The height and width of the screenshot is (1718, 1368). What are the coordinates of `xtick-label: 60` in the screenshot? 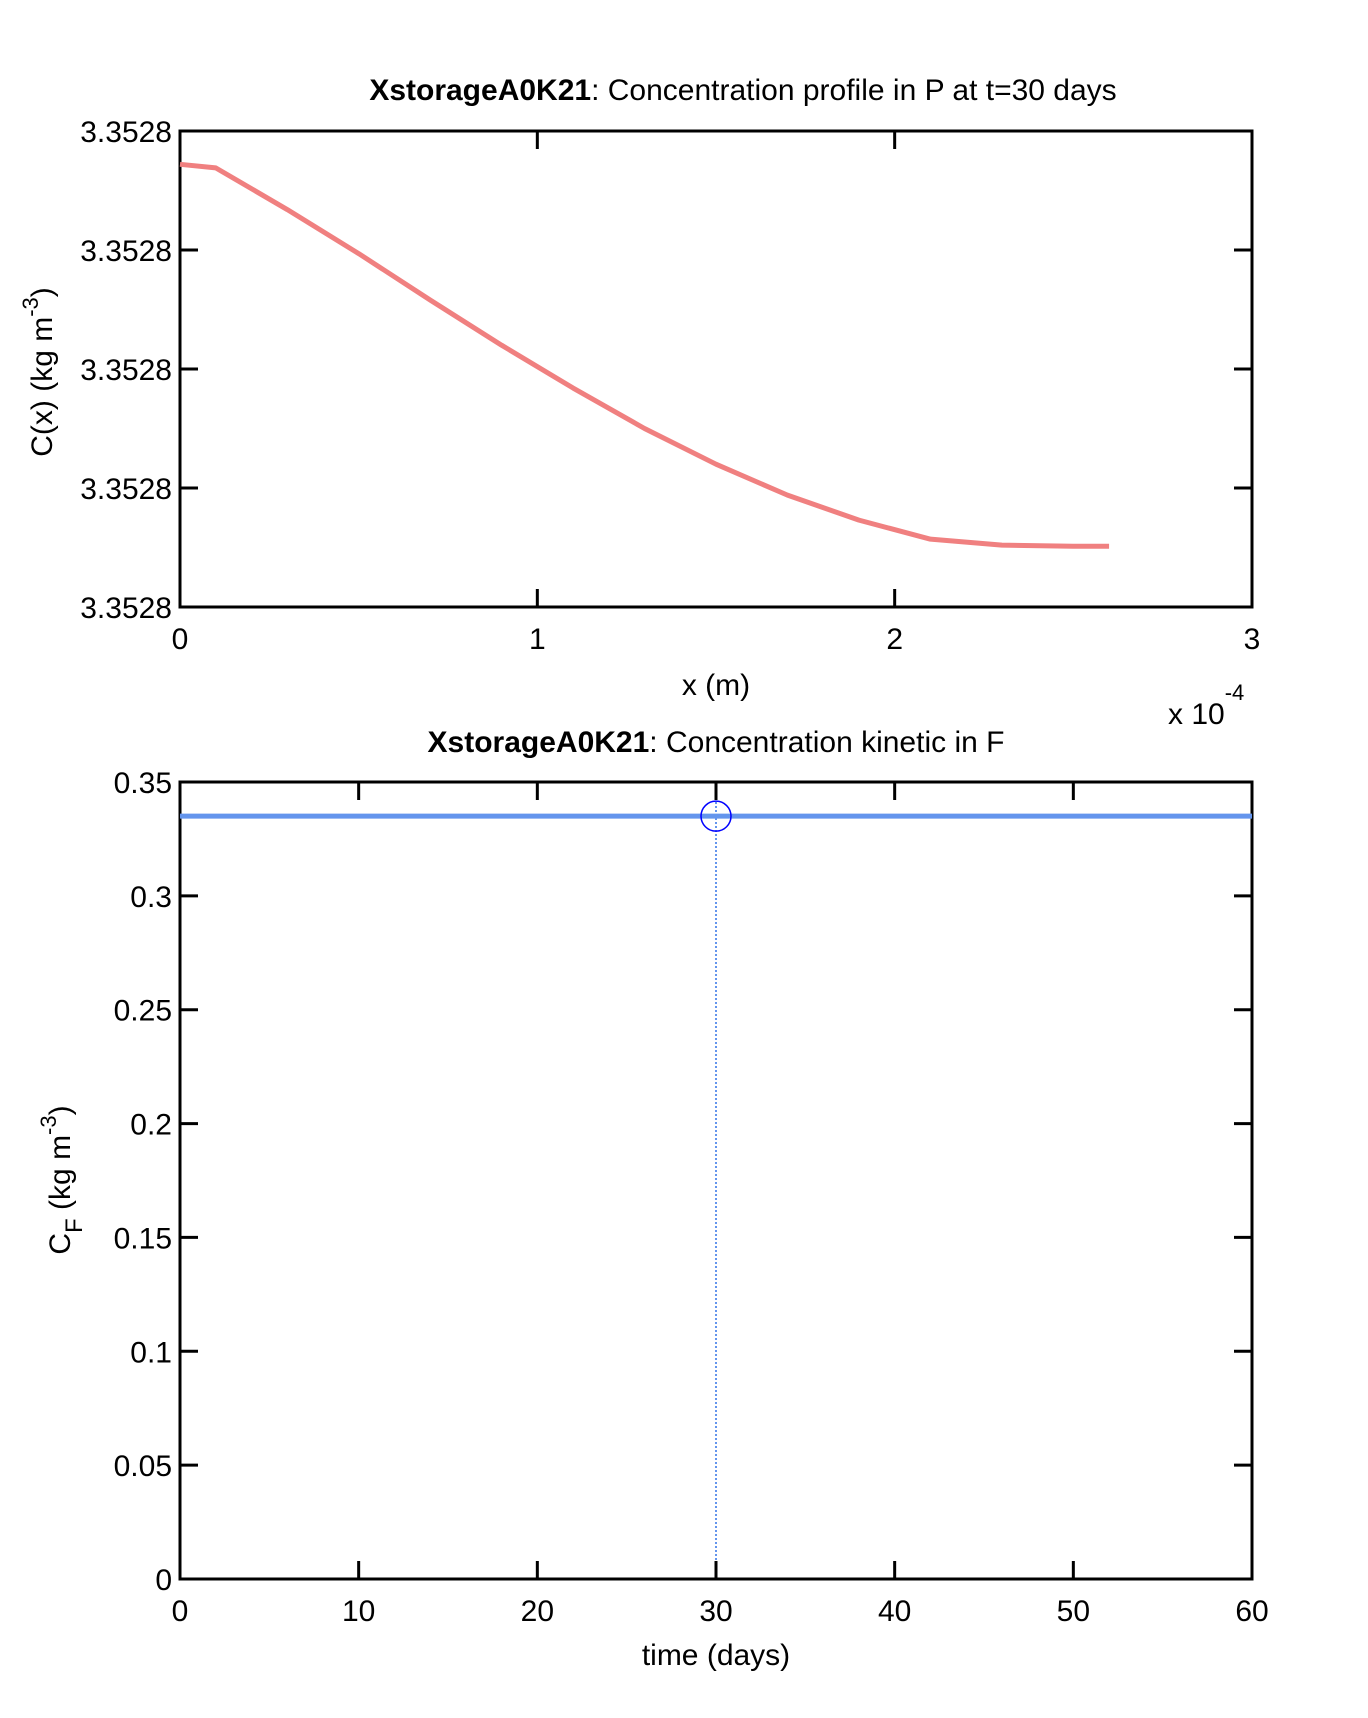 It's located at (1251, 1611).